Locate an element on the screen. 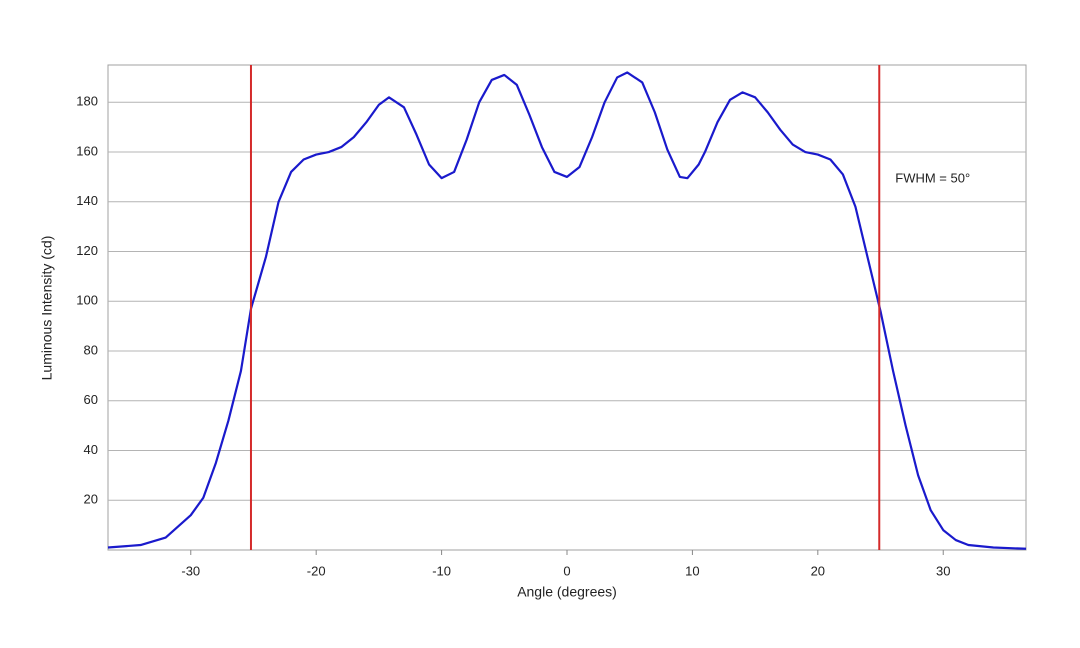  y-tick-label: 140 is located at coordinates (87, 200).